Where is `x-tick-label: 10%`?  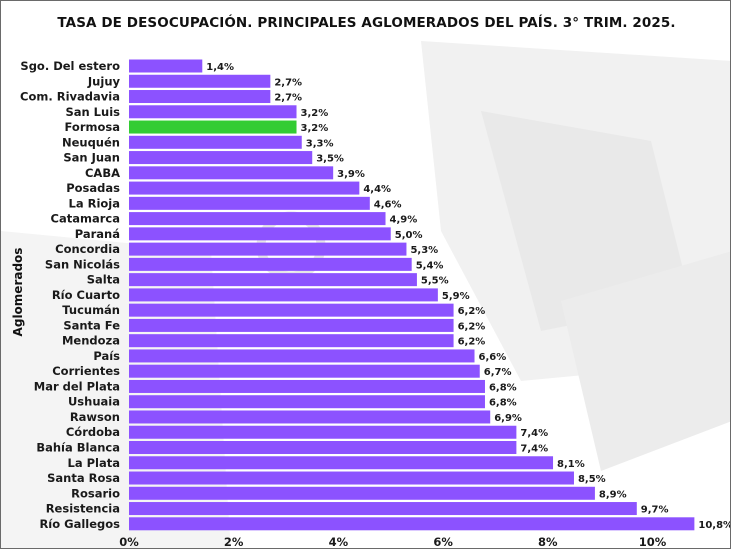
x-tick-label: 10% is located at coordinates (653, 542).